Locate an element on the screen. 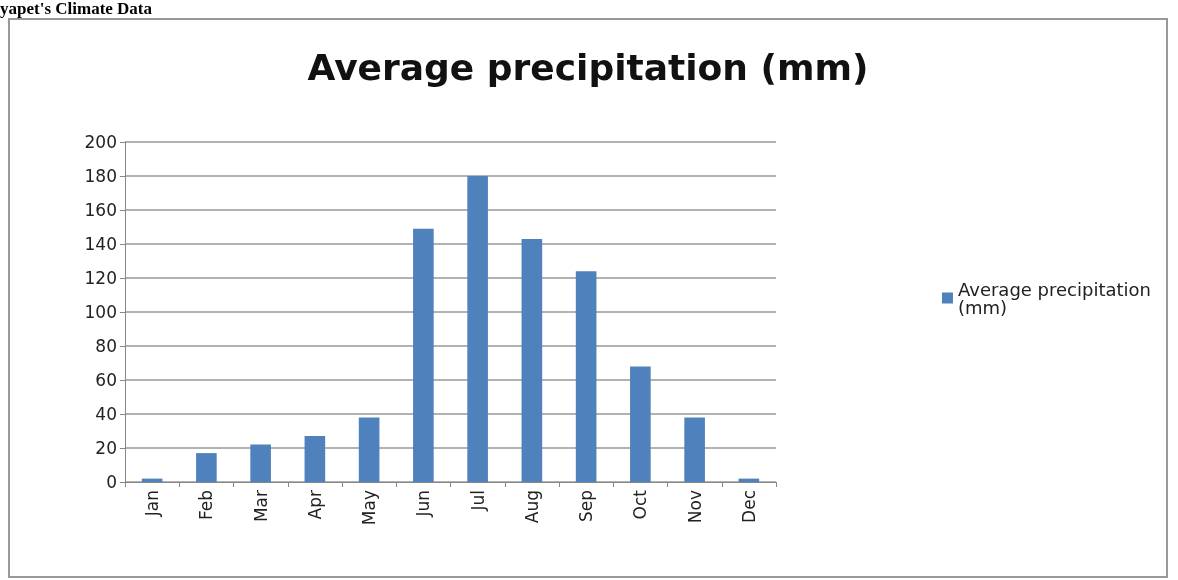 Image resolution: width=1178 pixels, height=580 pixels. x-tick-label: Jan is located at coordinates (152, 504).